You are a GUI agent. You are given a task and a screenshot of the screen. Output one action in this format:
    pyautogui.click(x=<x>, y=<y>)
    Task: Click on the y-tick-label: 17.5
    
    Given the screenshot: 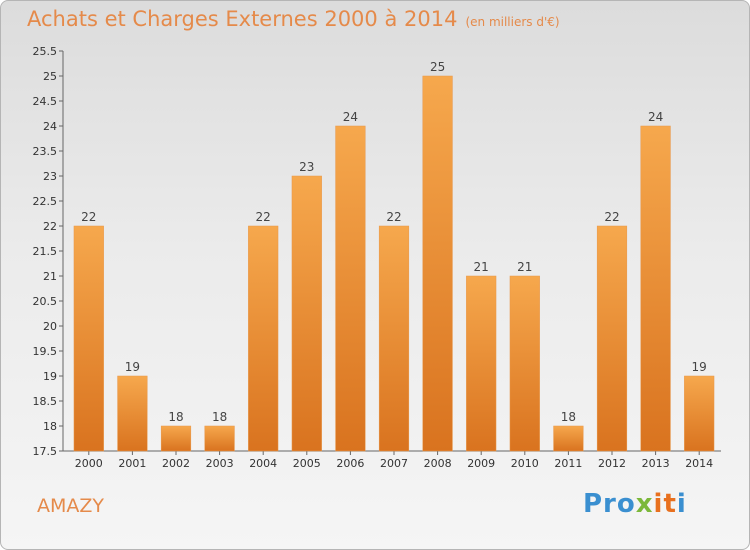 What is the action you would take?
    pyautogui.click(x=45, y=451)
    